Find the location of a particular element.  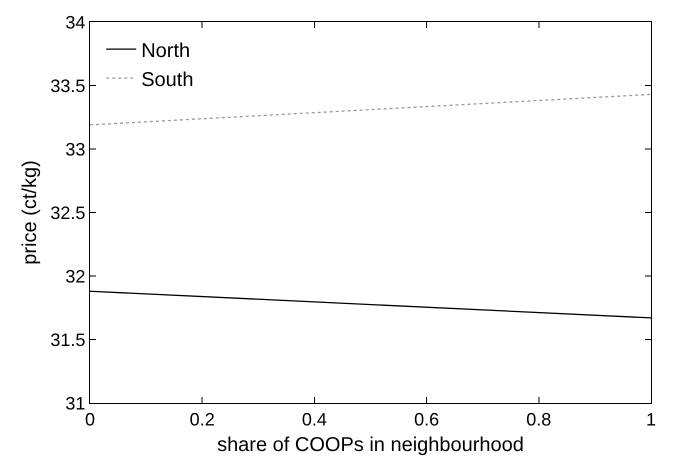

x-tick-label: 0.6 is located at coordinates (427, 420).